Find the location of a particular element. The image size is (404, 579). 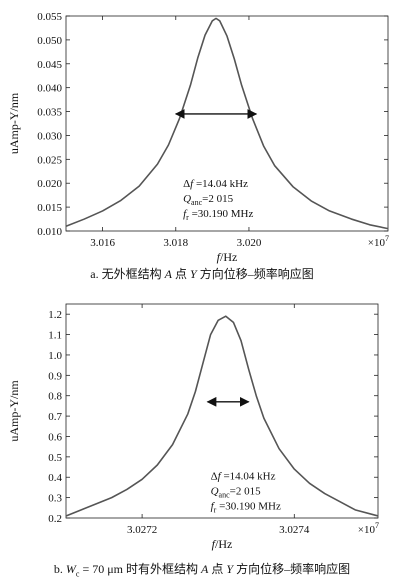

ytick-label-b: 1.2 is located at coordinates (55, 315).